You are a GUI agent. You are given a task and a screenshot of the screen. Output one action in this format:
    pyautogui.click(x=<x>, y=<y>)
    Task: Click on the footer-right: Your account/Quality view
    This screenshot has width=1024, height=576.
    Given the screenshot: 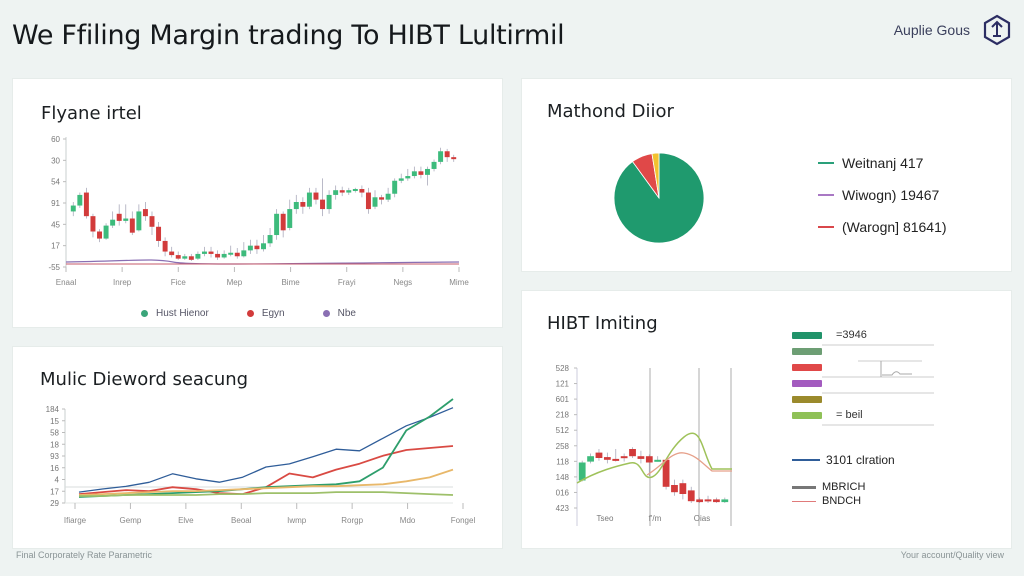 What is the action you would take?
    pyautogui.click(x=952, y=555)
    